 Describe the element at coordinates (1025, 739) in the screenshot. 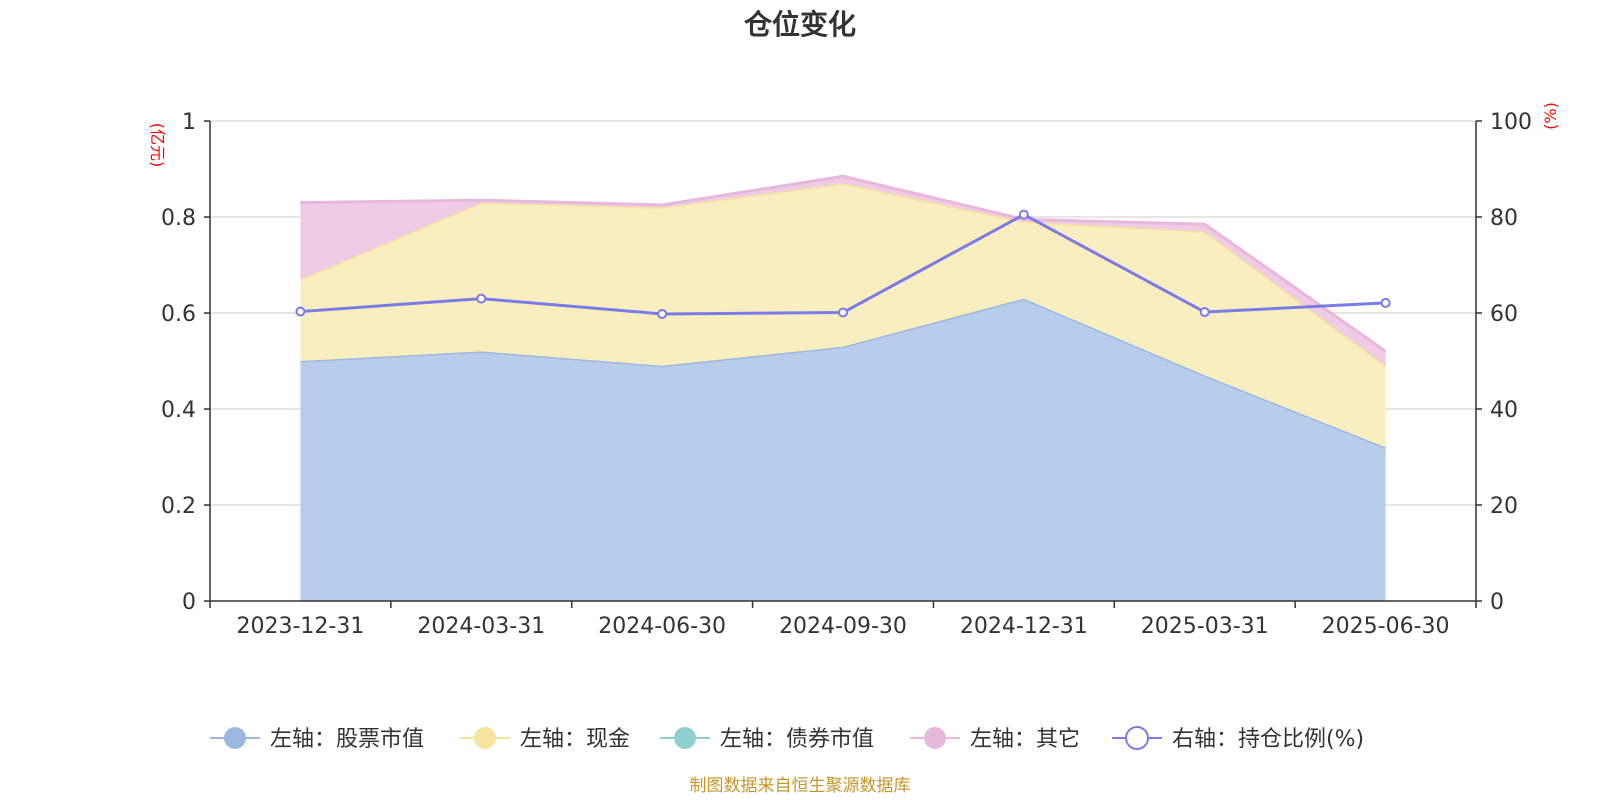

I see `legend-label: 左轴：其它` at that location.